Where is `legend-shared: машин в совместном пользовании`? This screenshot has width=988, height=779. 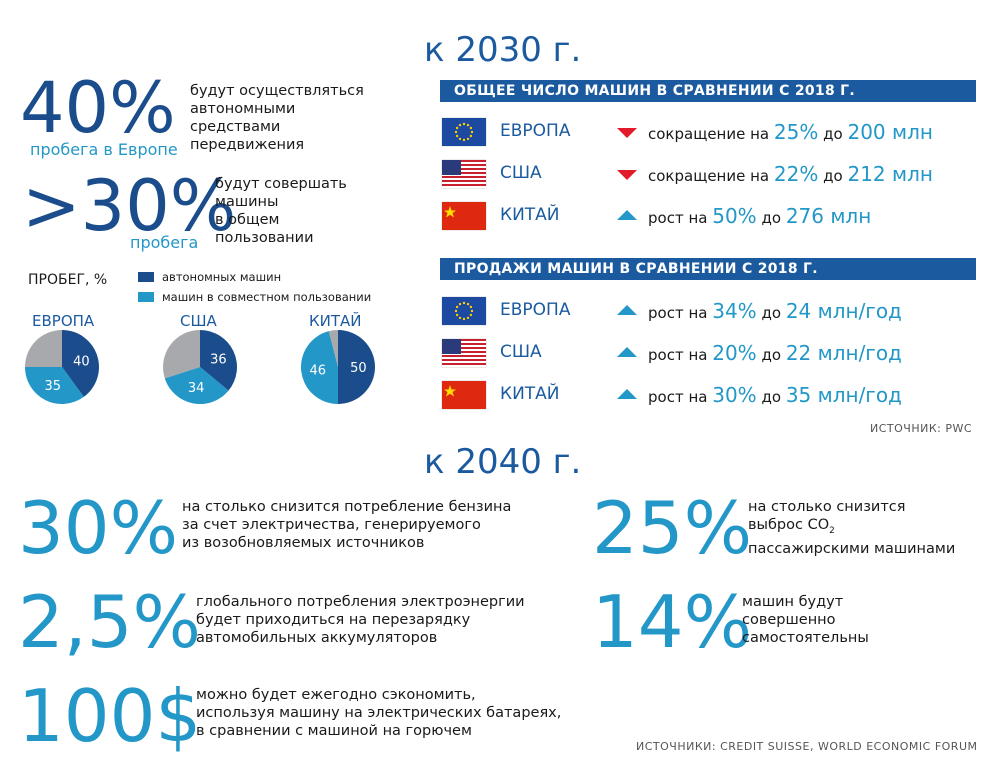
legend-shared: машин в совместном пользовании is located at coordinates (267, 297).